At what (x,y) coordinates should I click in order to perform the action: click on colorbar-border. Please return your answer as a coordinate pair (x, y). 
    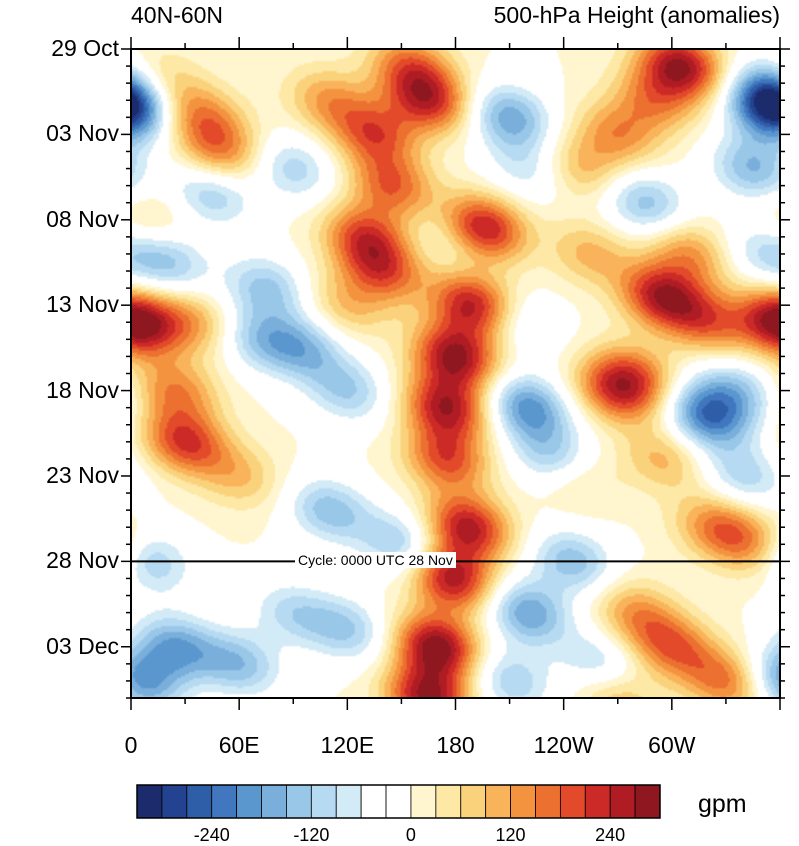
    Looking at the image, I should click on (398, 801).